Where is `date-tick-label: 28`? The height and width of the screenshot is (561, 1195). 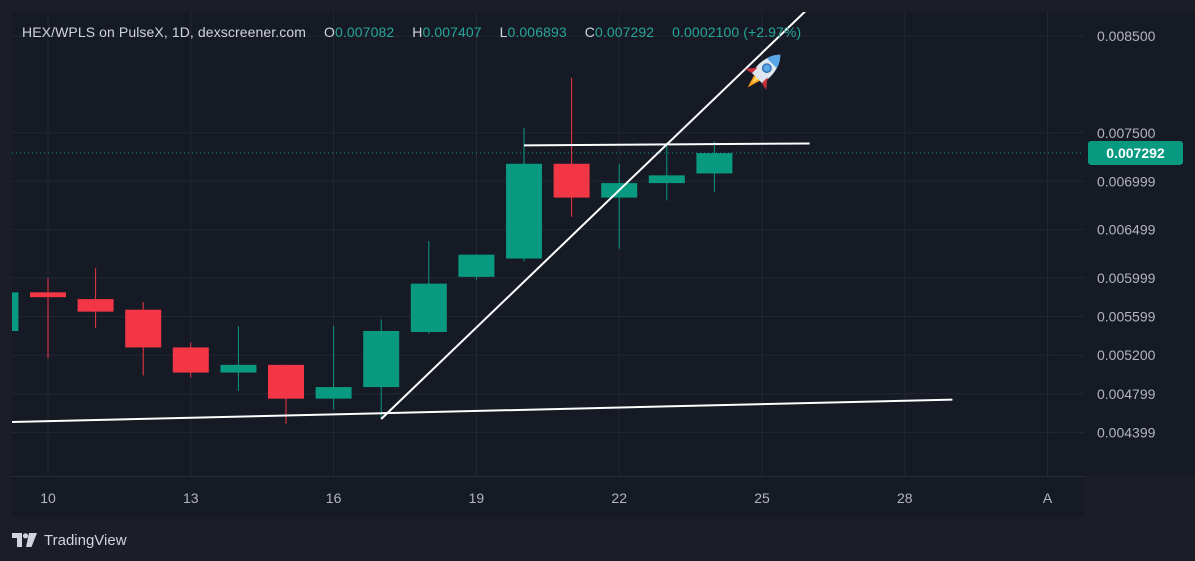 date-tick-label: 28 is located at coordinates (905, 498).